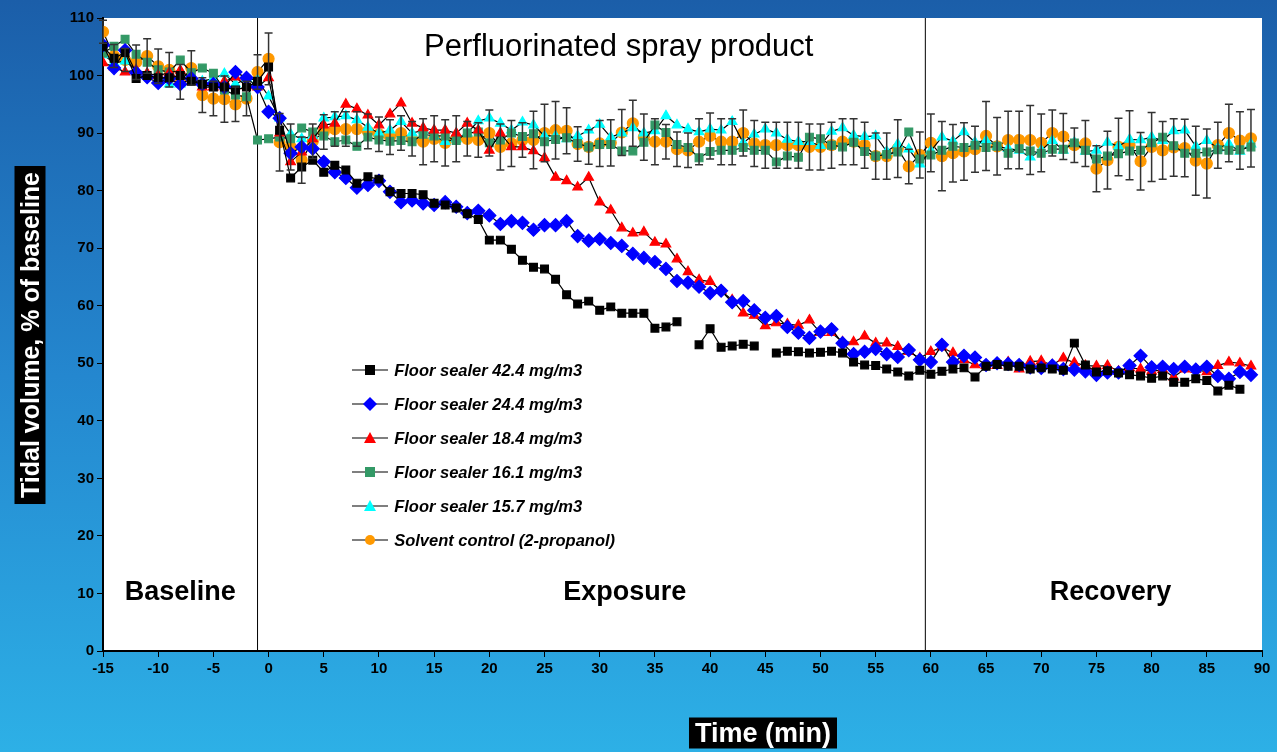 This screenshot has height=752, width=1277. What do you see at coordinates (85, 592) in the screenshot?
I see `y-tick-label: 10` at bounding box center [85, 592].